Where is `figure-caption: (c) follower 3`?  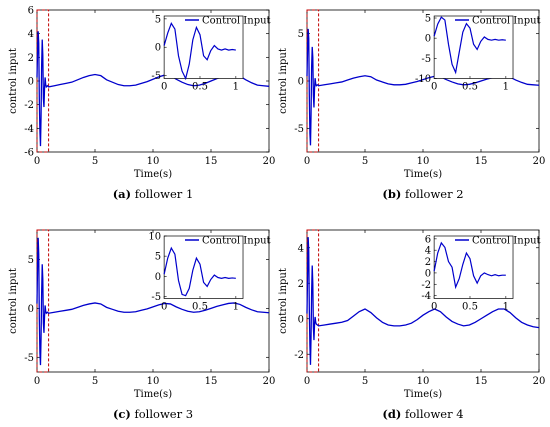
figure-caption: (c) follower 3 is located at coordinates (153, 414).